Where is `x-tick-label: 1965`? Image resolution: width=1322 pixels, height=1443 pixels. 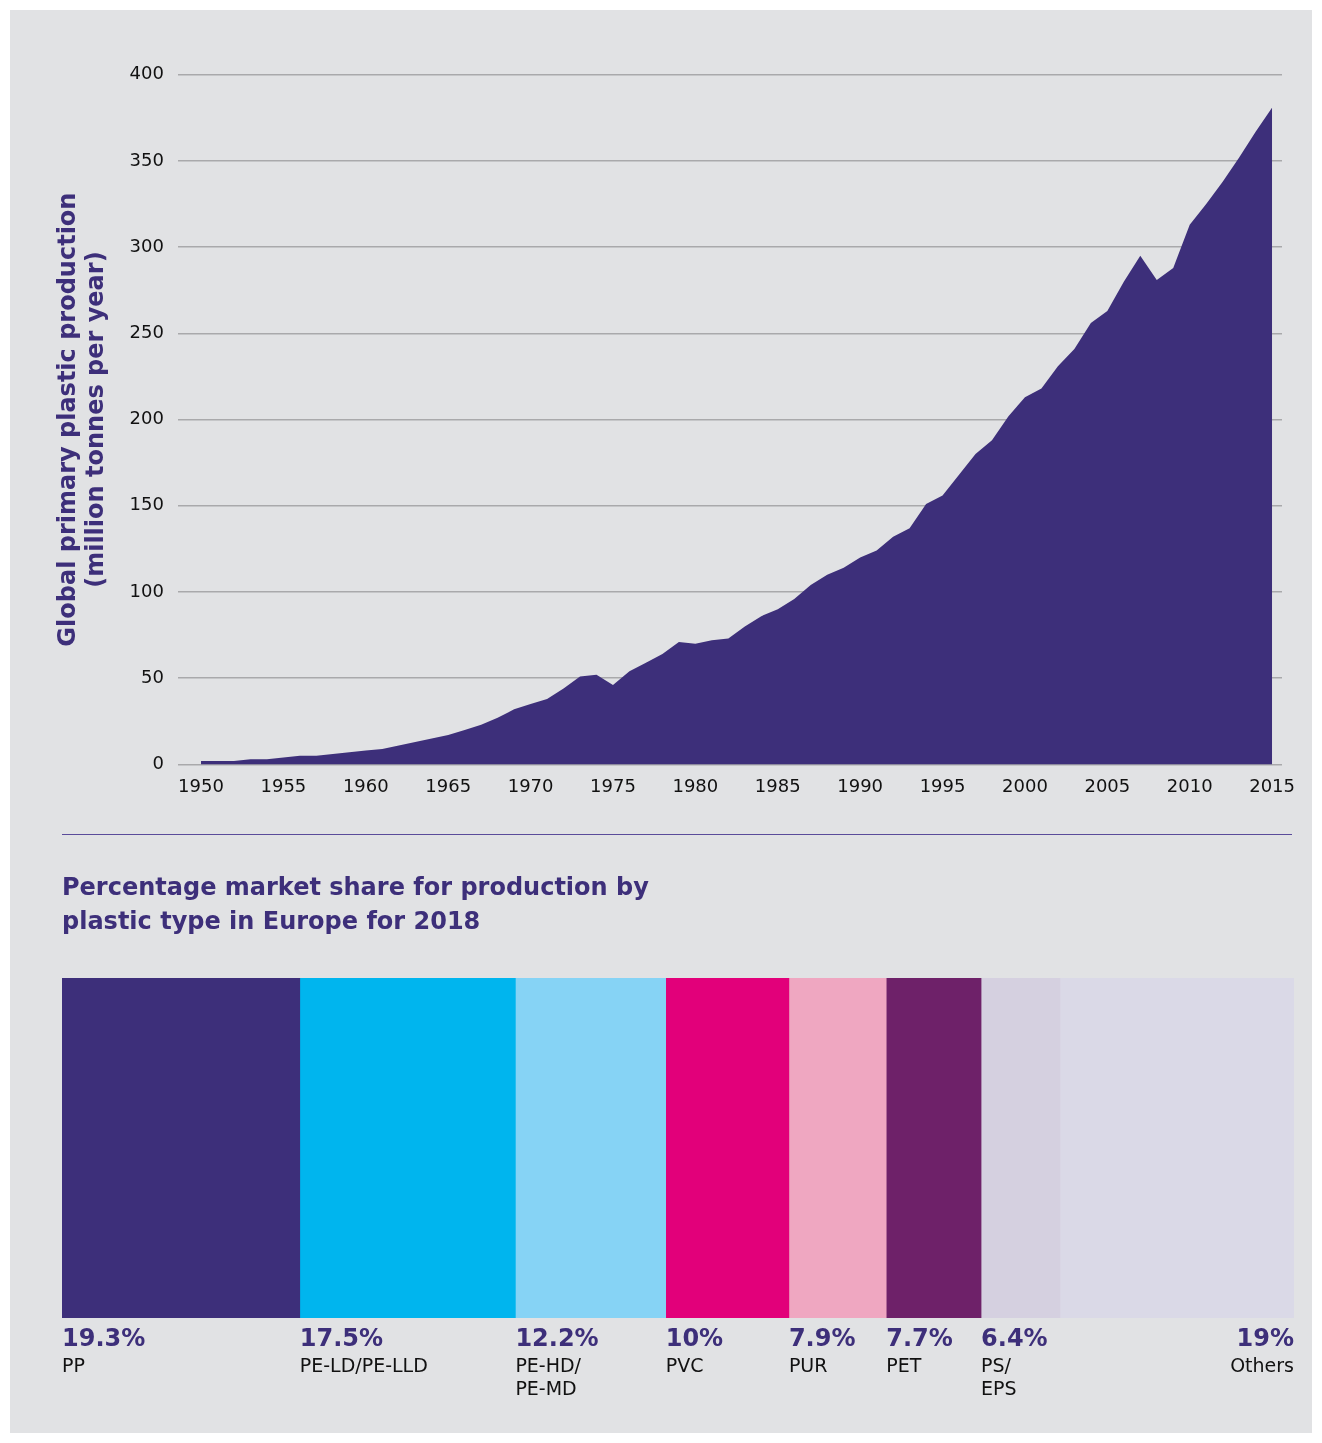 x-tick-label: 1965 is located at coordinates (448, 785).